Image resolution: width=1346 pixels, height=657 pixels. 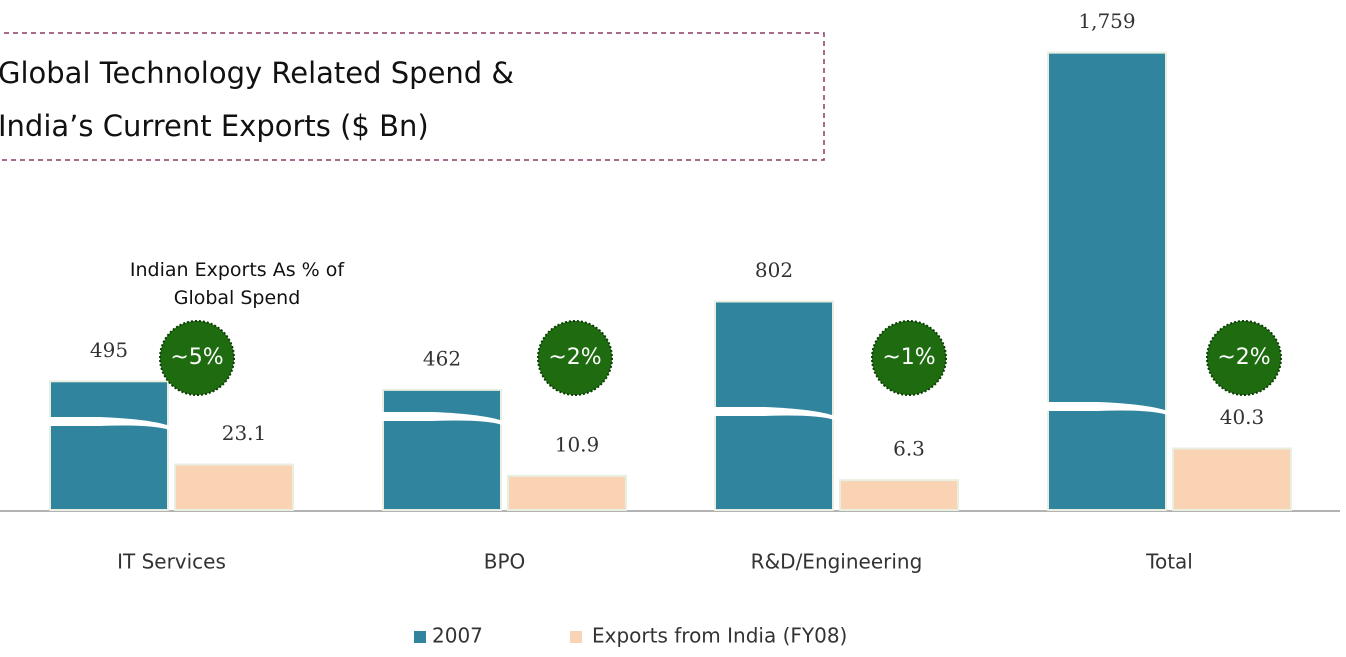 What do you see at coordinates (442, 358) in the screenshot?
I see `value-label: 462` at bounding box center [442, 358].